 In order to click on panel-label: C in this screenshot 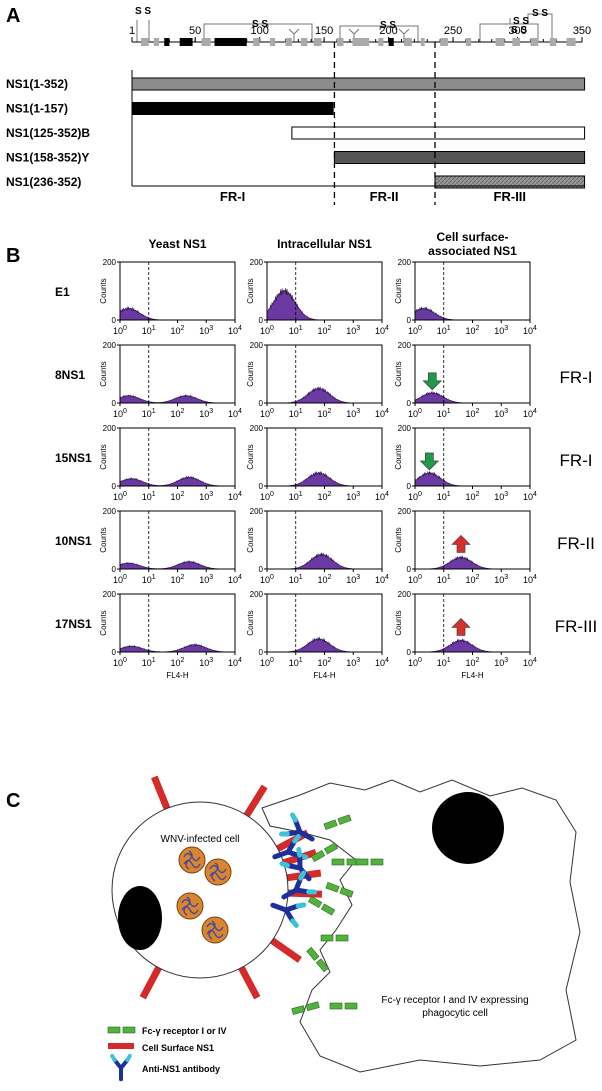, I will do `click(13, 801)`.